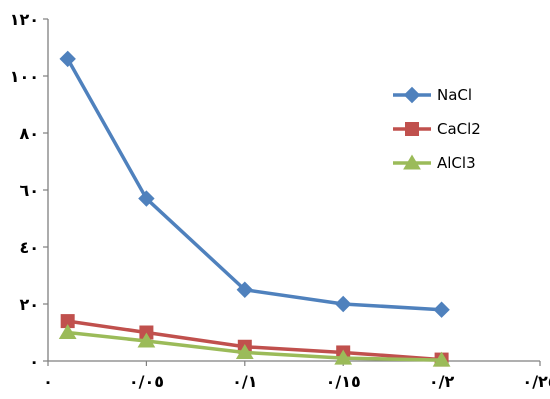 The height and width of the screenshot is (399, 550). Describe the element at coordinates (24, 76) in the screenshot. I see `y-tick-label: ١٠٠` at that location.